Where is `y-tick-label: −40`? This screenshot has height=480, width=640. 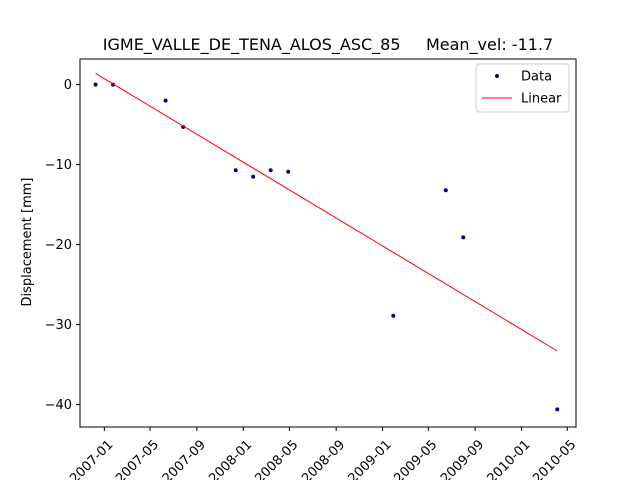
y-tick-label: −40 is located at coordinates (58, 405).